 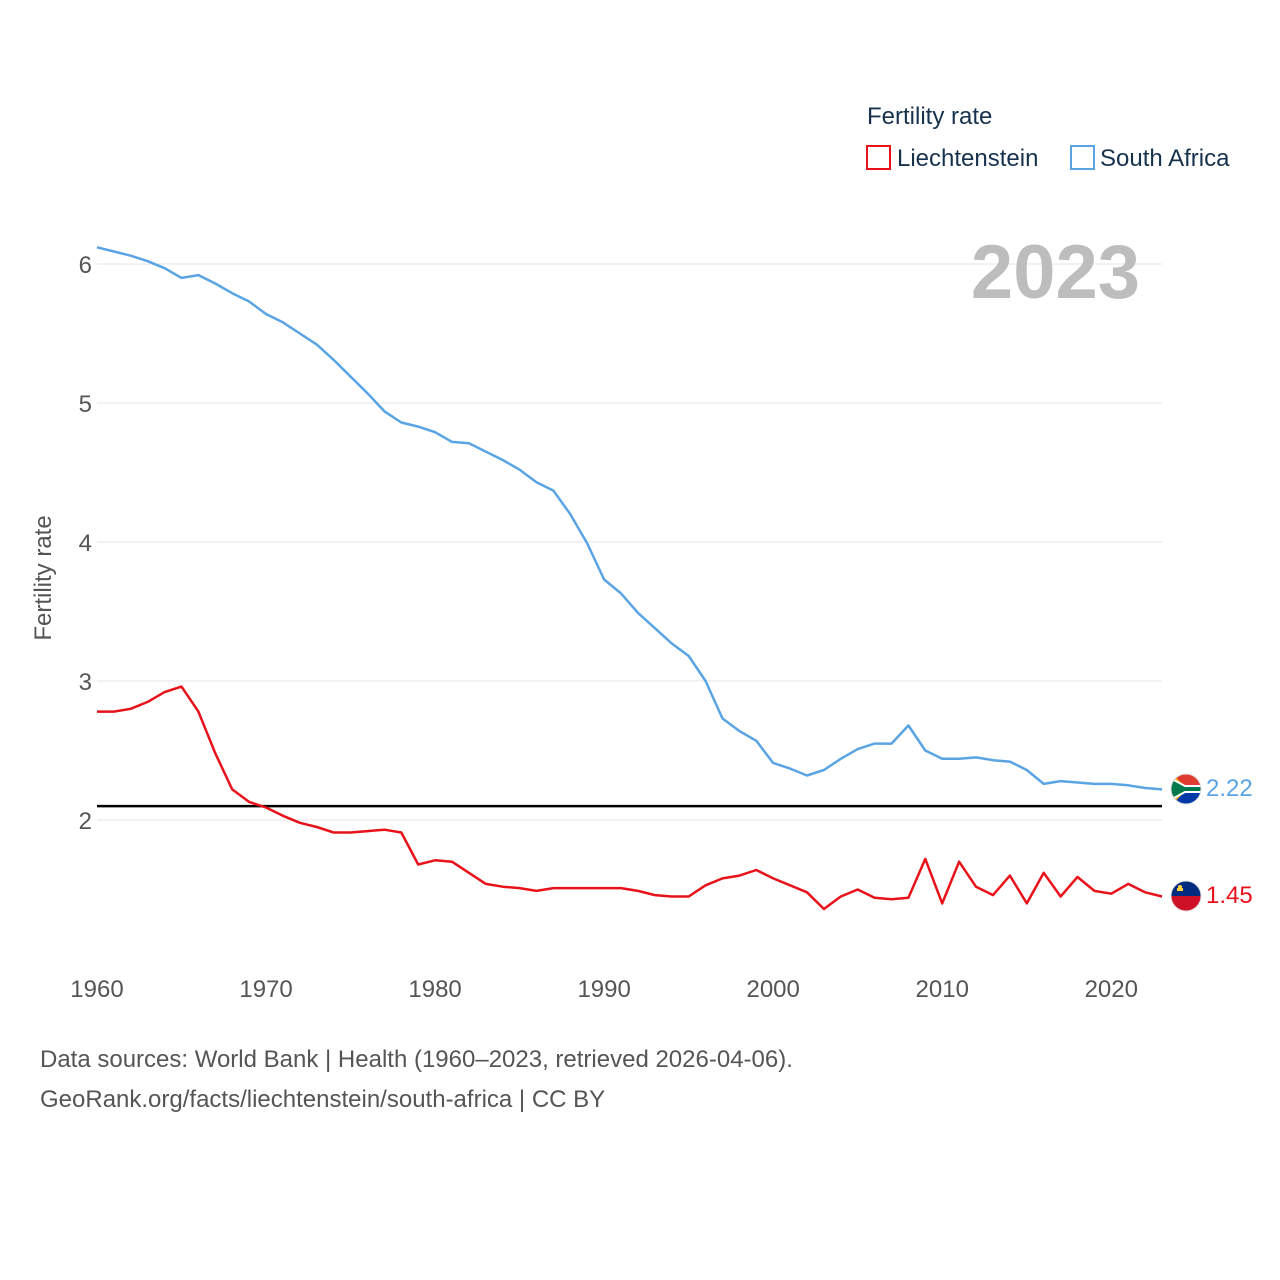 I want to click on series-line-liechtenstein, so click(x=630, y=798).